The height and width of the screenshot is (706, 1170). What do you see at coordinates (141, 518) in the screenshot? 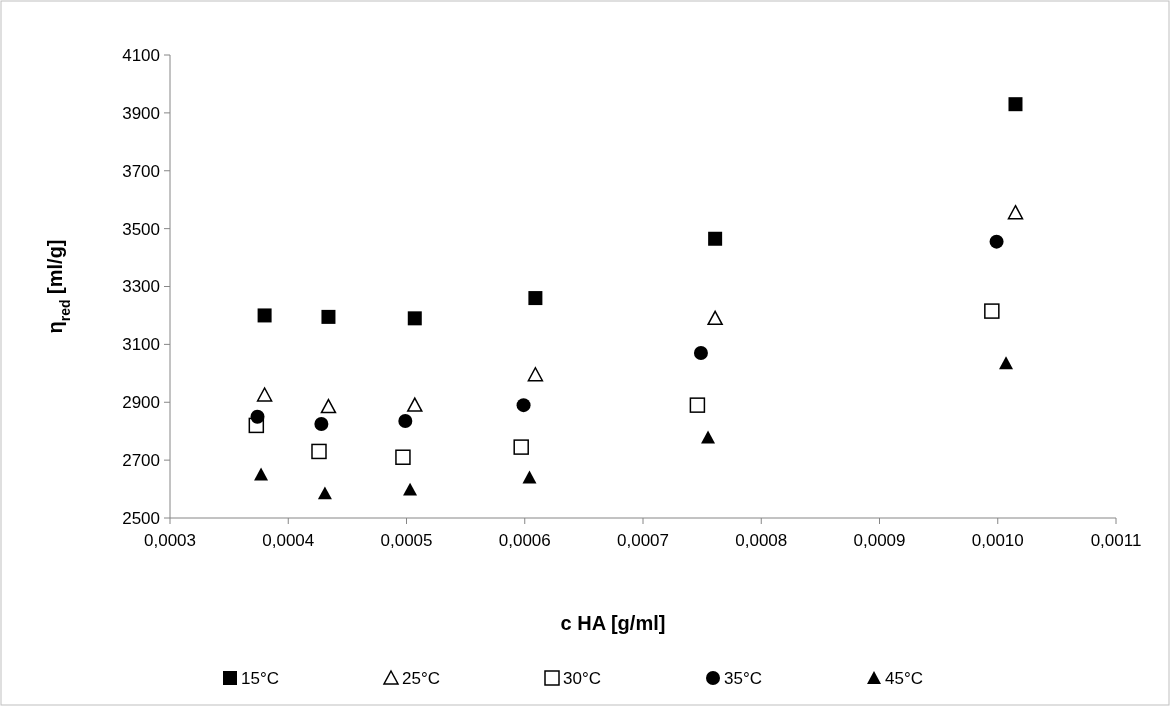
I see `y-tick-label: 2500` at bounding box center [141, 518].